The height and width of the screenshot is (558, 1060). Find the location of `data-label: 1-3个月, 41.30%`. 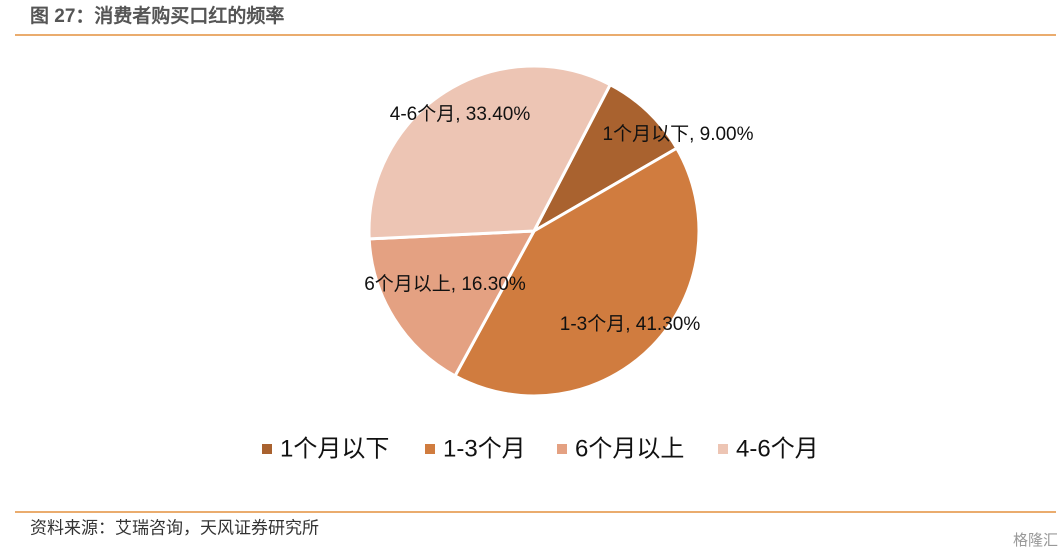

data-label: 1-3个月, 41.30% is located at coordinates (630, 324).